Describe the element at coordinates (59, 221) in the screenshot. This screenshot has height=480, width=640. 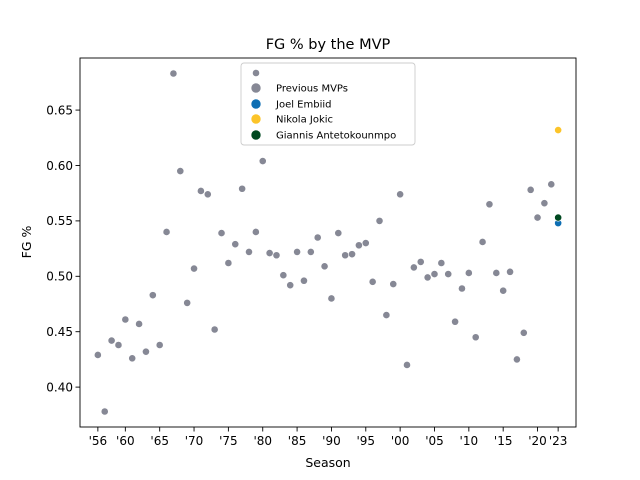
I see `y-tick-label: 0.55` at that location.